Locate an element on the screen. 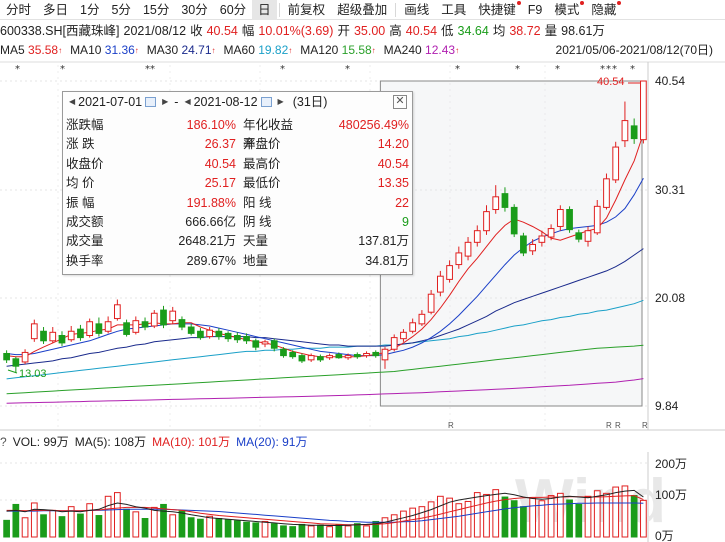 The height and width of the screenshot is (542, 725). toolbar-13: F9 is located at coordinates (535, 9).